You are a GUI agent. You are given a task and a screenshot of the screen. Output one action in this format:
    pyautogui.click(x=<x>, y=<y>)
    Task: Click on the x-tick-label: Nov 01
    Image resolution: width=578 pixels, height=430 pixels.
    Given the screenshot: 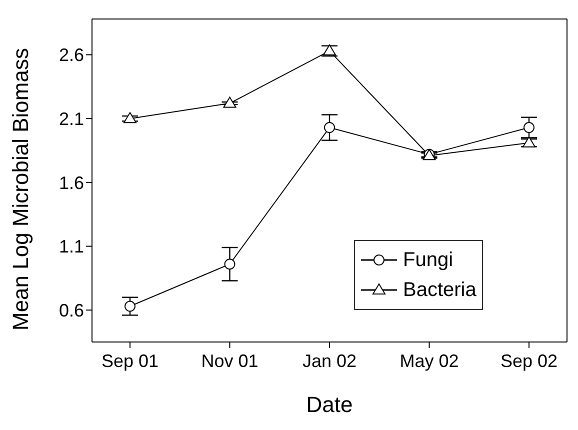 What is the action you would take?
    pyautogui.click(x=229, y=360)
    